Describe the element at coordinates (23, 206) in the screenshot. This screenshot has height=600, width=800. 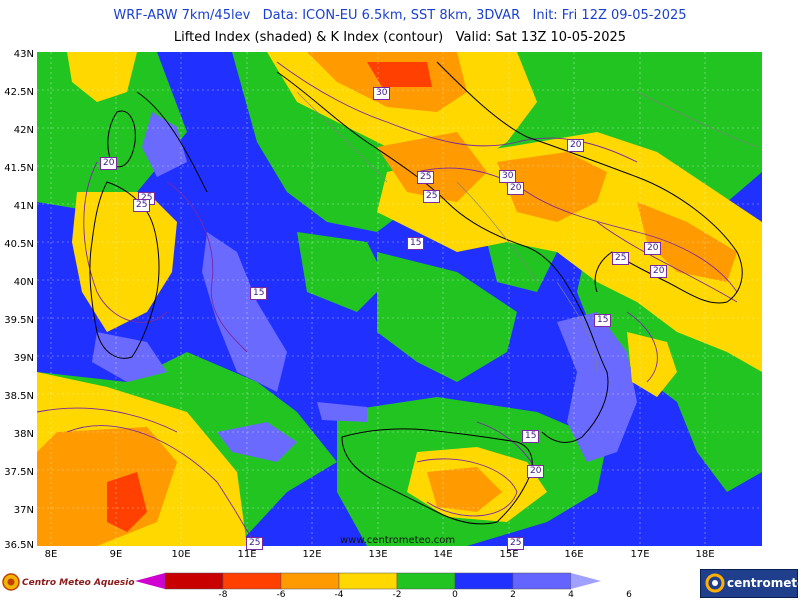
I see `lat-label: 41N` at that location.